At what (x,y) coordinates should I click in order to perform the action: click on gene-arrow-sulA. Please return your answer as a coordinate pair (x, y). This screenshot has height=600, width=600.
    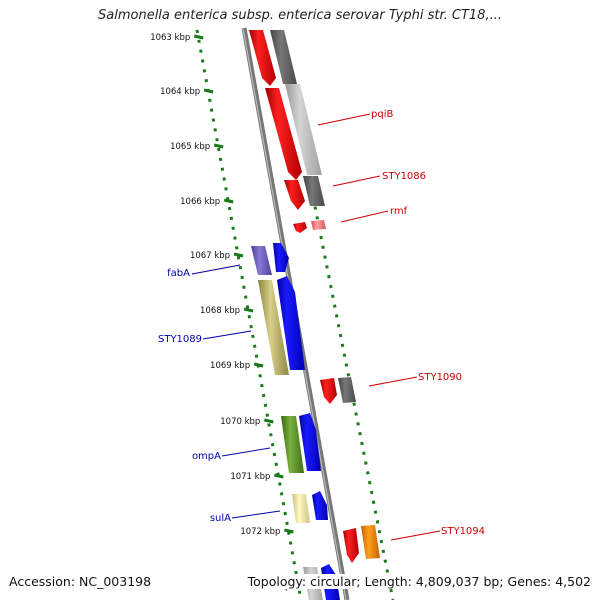
    Looking at the image, I should click on (320, 505).